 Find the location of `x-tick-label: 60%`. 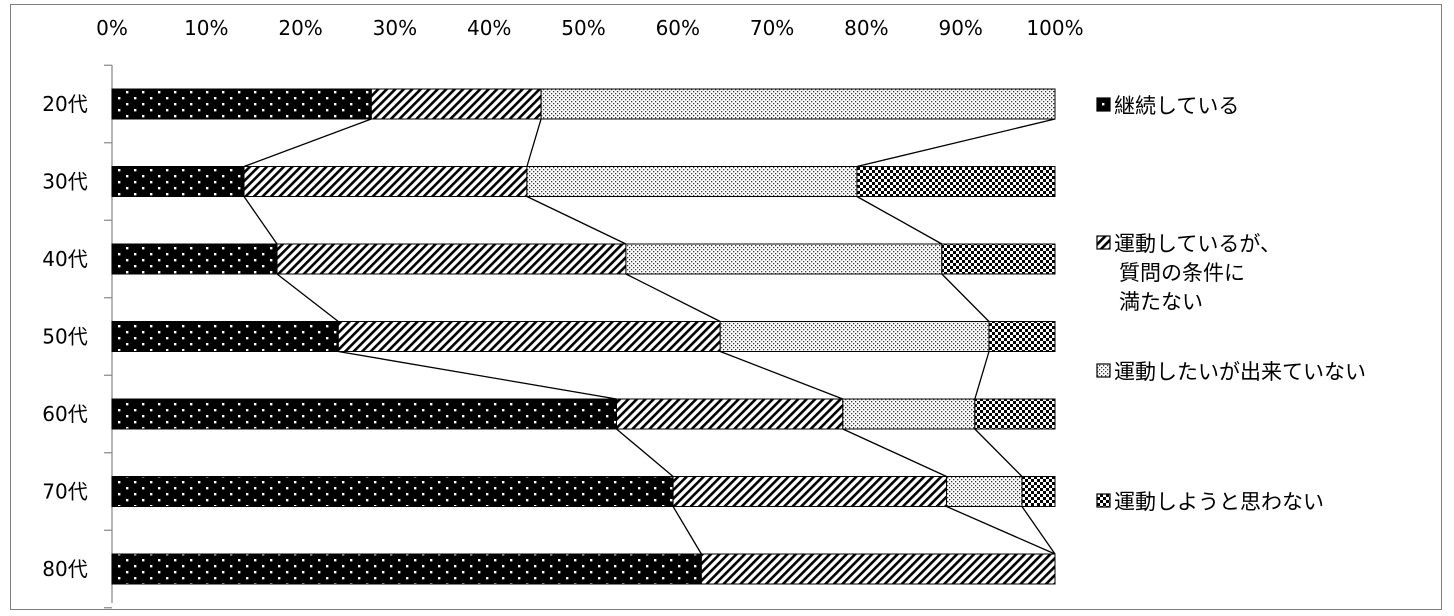

x-tick-label: 60% is located at coordinates (678, 28).